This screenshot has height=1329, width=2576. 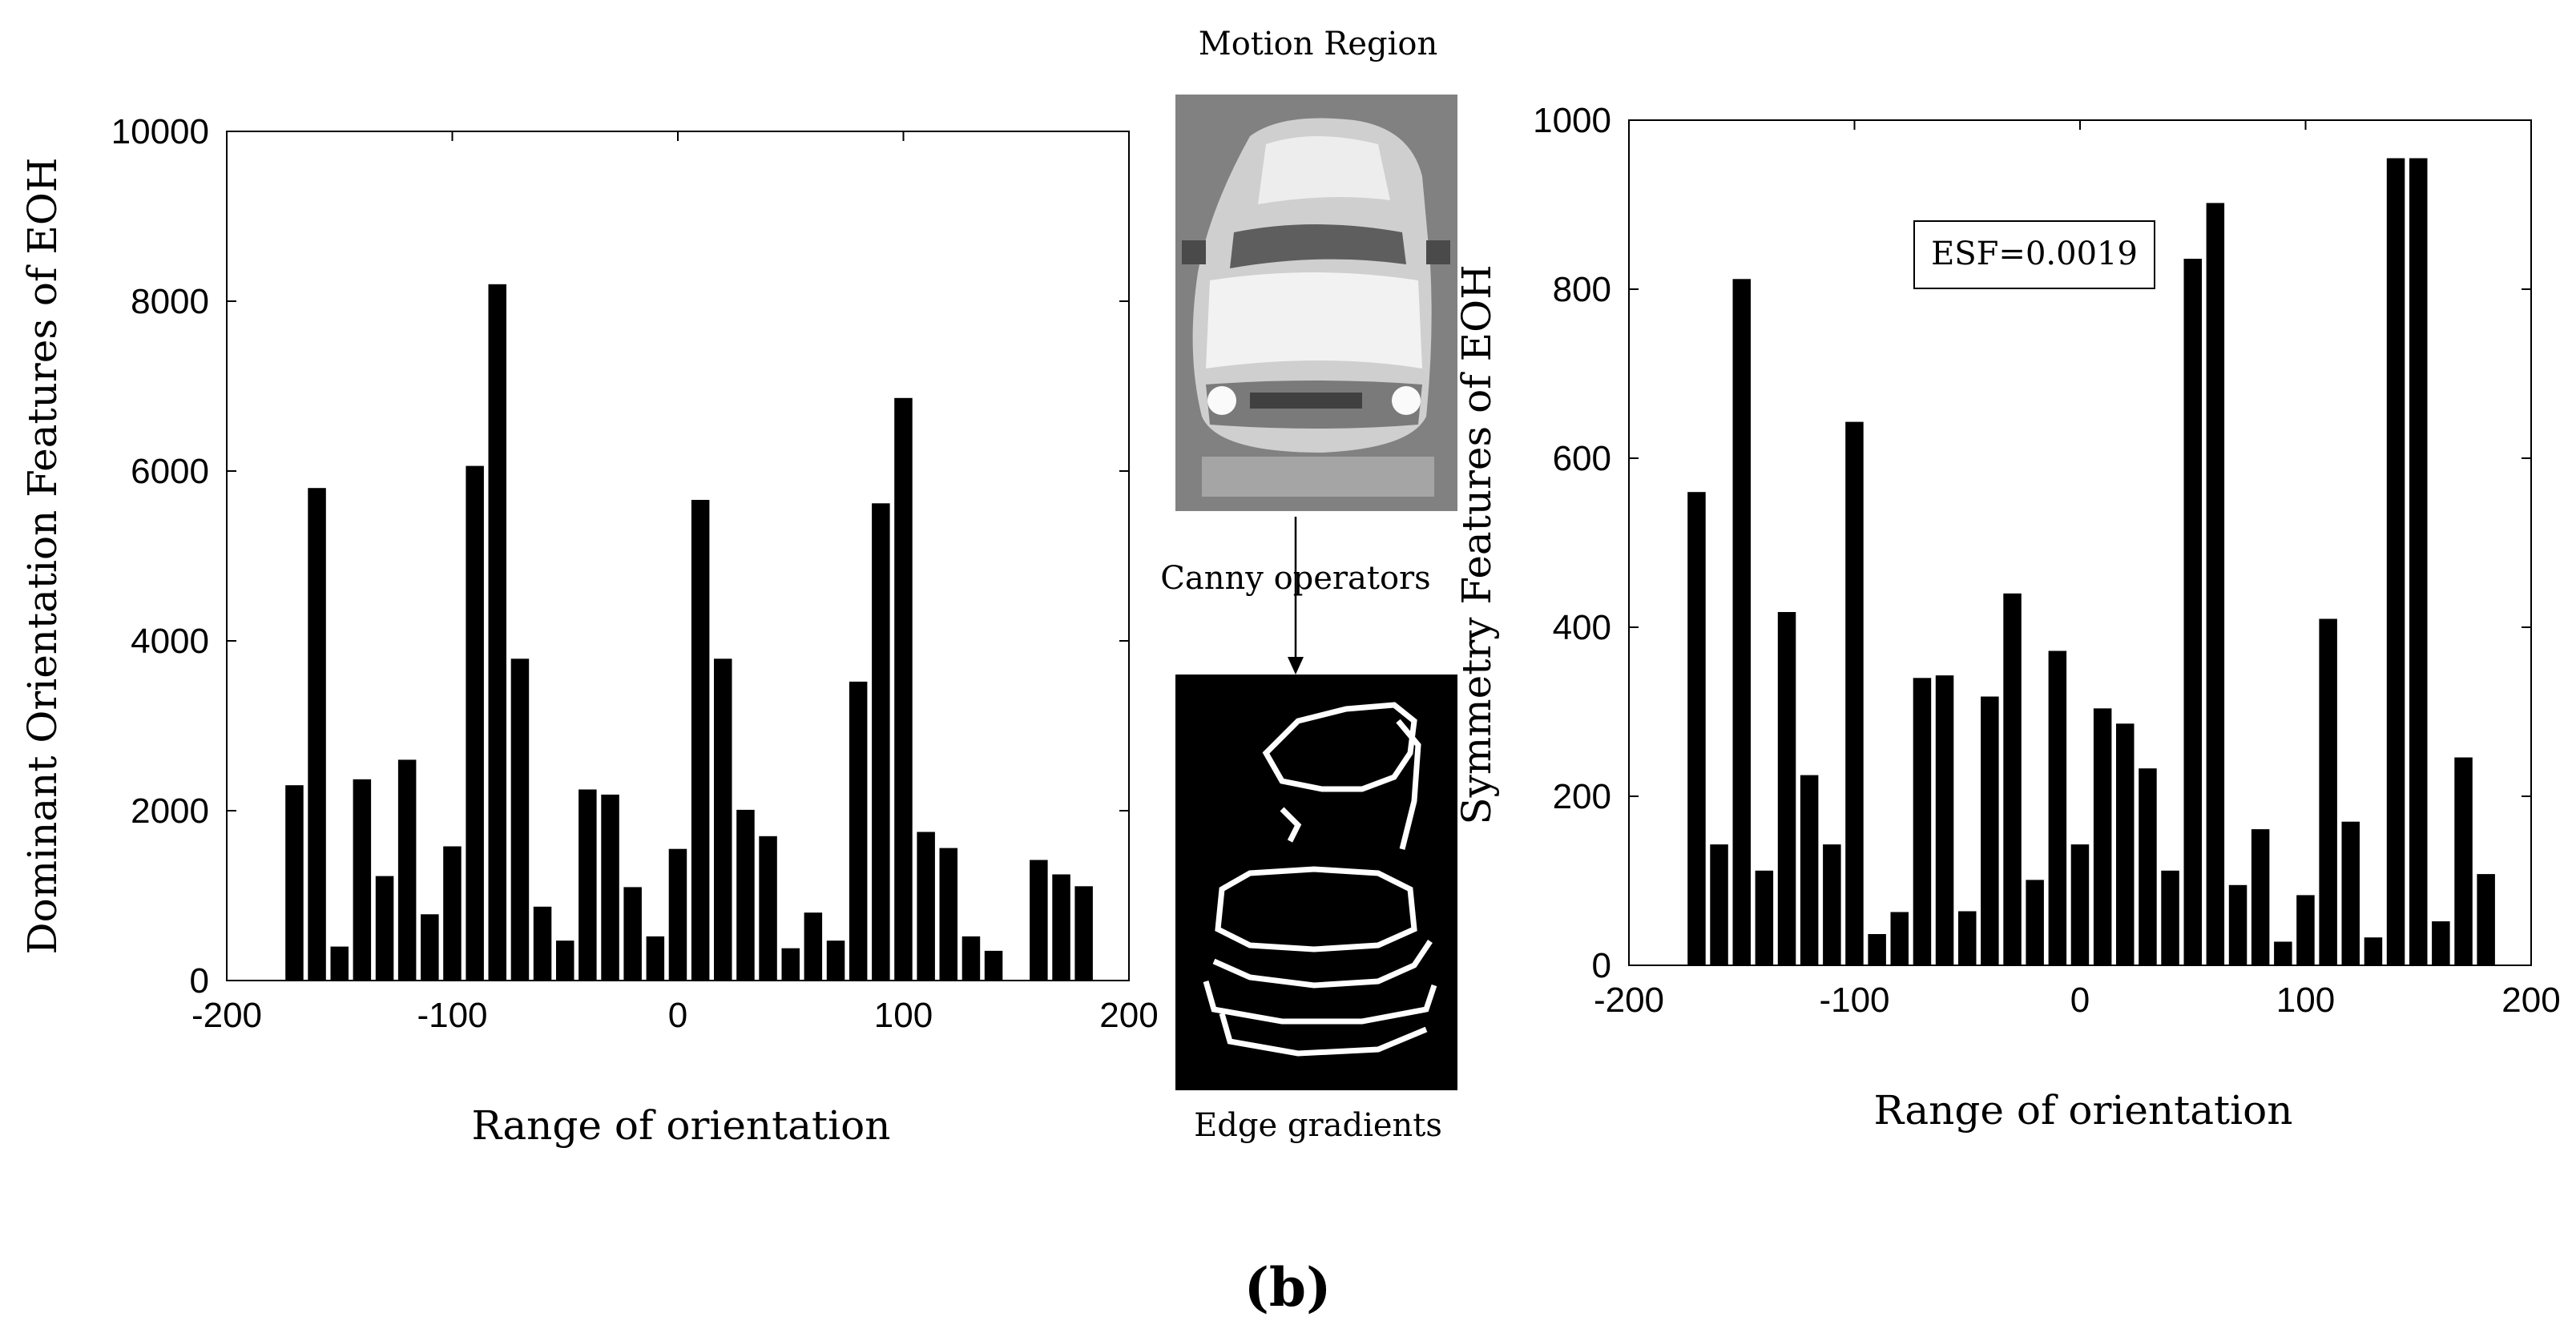 I want to click on esf-annotation: ESF=0.0019, so click(x=2034, y=255).